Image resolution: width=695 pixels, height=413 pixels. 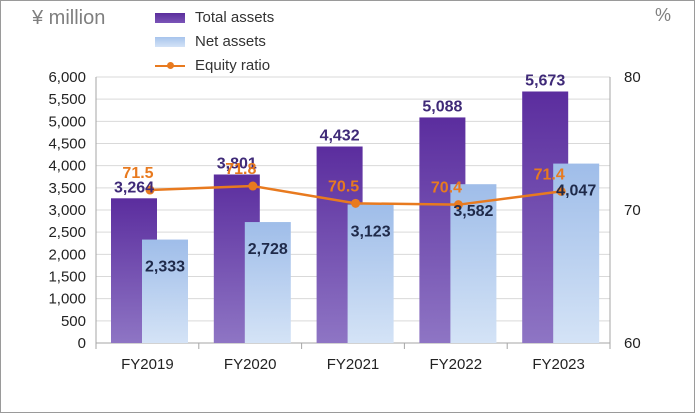 I want to click on legend-swatch-net-assets, so click(x=170, y=42).